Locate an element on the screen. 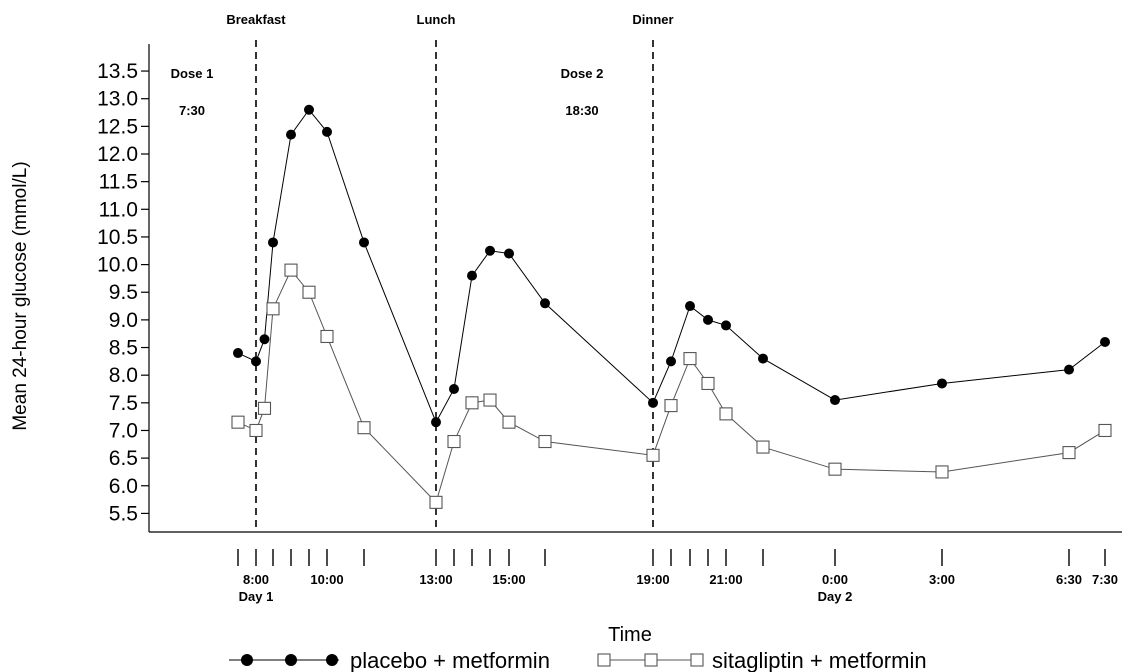 This screenshot has width=1131, height=672. dose-1-time: 7:30 is located at coordinates (192, 110).